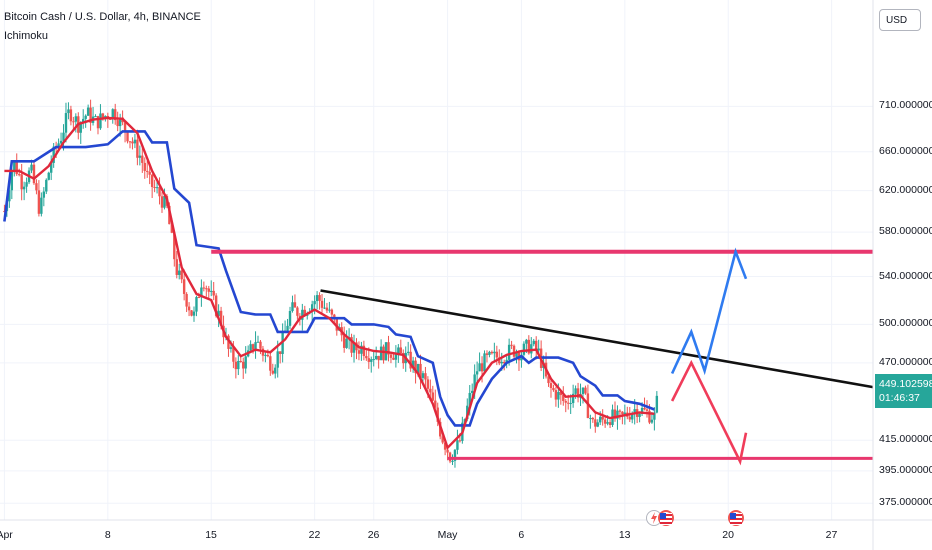 The image size is (932, 550). Describe the element at coordinates (905, 150) in the screenshot. I see `price-tick-label: 660.000000` at that location.